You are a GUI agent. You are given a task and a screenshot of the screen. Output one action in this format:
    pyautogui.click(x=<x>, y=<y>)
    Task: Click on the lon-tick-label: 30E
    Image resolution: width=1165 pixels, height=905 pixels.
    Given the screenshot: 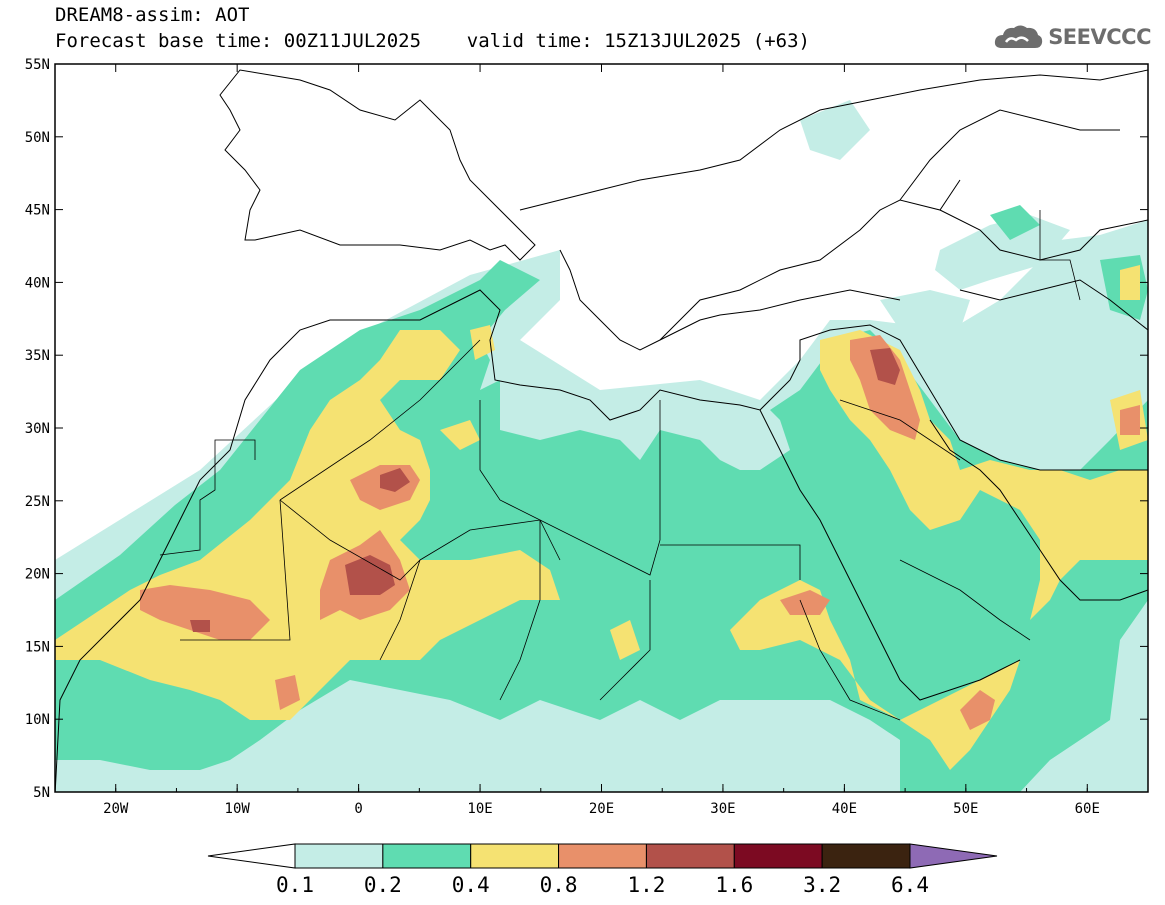 What is the action you would take?
    pyautogui.click(x=722, y=809)
    